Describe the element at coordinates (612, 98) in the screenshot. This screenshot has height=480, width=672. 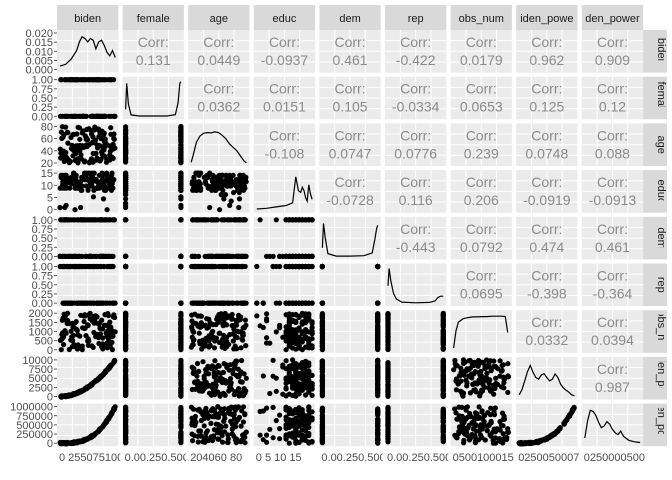
I see `panel-1-8: Corr:0.12` at that location.